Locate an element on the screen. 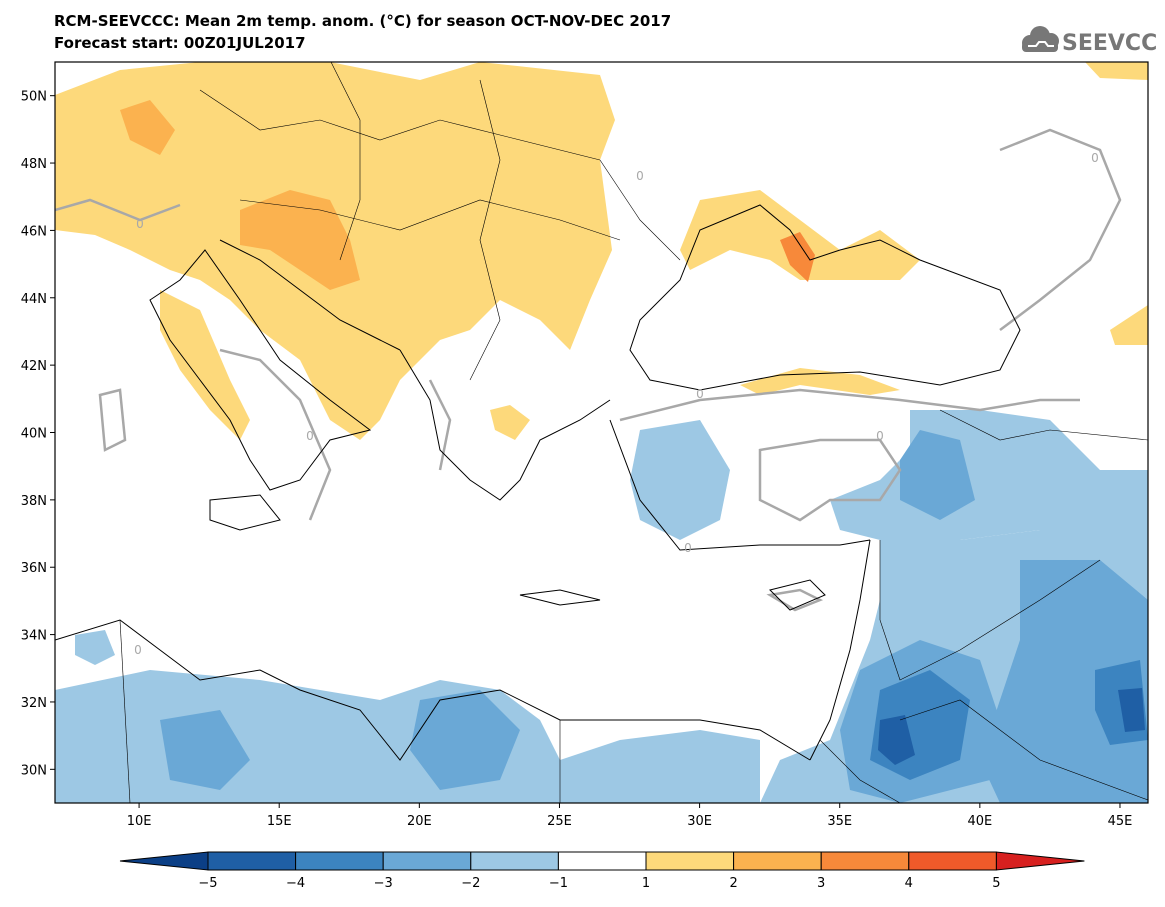 The width and height of the screenshot is (1165, 907). warm-anomaly-core-crimea is located at coordinates (797, 257).